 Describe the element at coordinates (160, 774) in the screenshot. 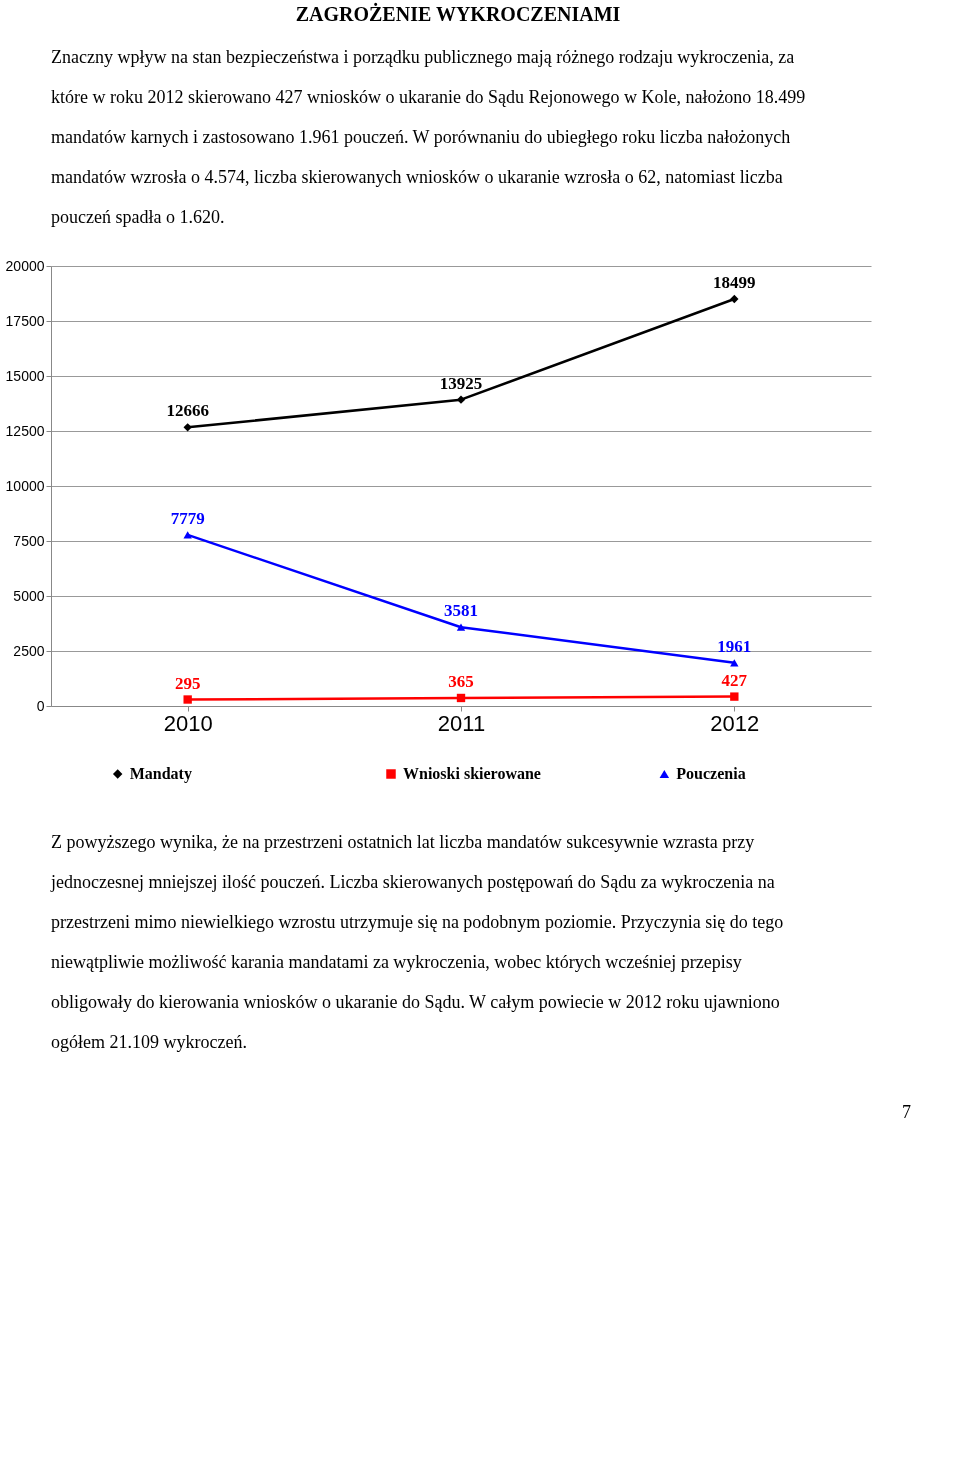

I see `legend-label: Mandaty` at that location.